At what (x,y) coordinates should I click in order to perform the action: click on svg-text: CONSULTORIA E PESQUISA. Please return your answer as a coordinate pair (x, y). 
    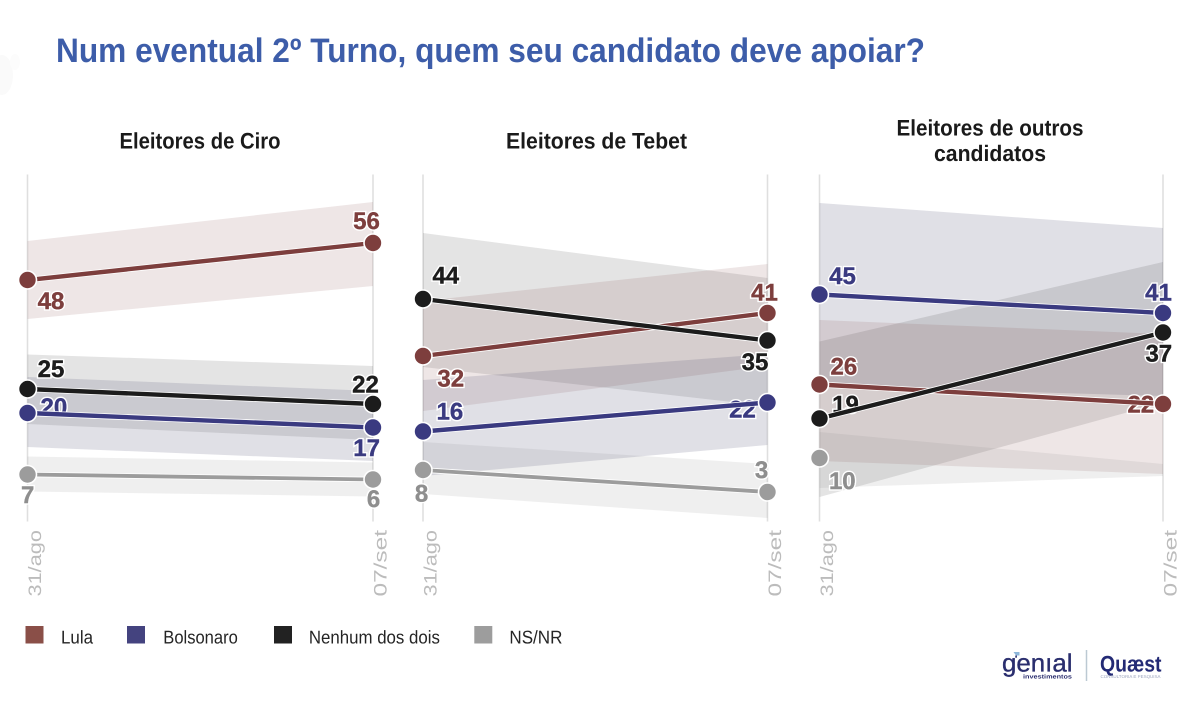
    Looking at the image, I should click on (1131, 676).